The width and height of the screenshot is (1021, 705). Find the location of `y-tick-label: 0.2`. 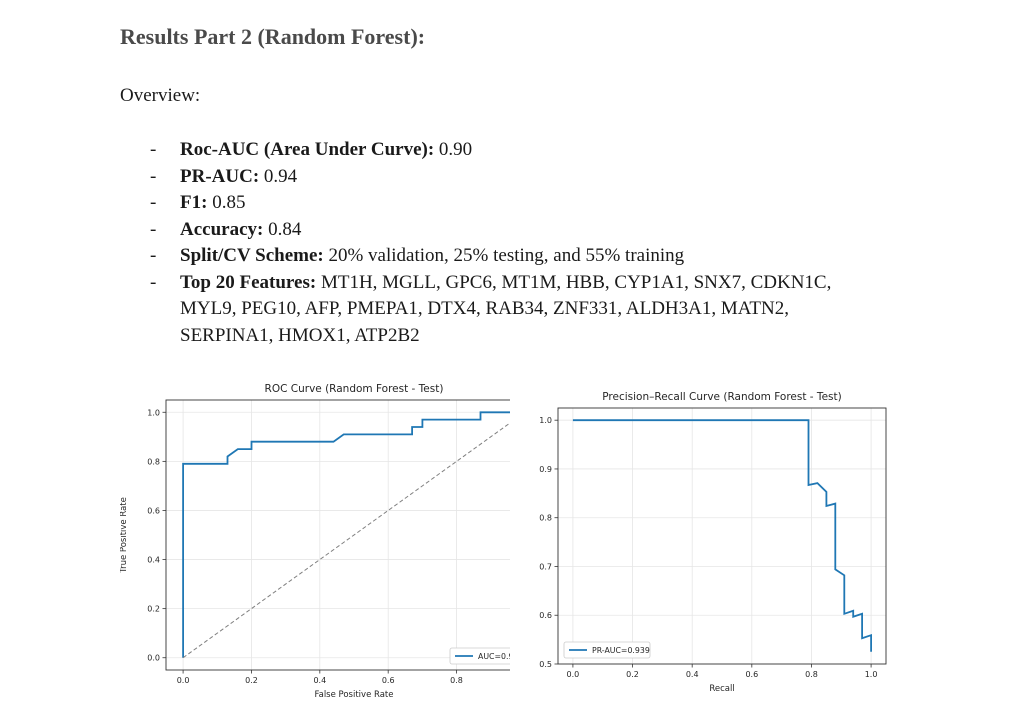

y-tick-label: 0.2 is located at coordinates (153, 609).